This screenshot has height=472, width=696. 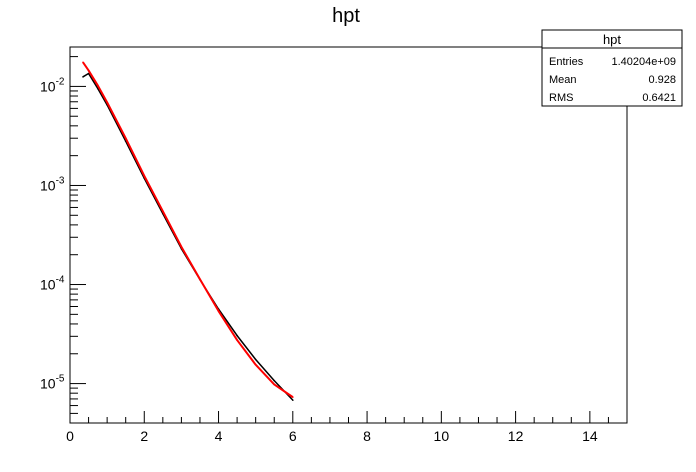 I want to click on stats-box-frame, so click(x=612, y=68).